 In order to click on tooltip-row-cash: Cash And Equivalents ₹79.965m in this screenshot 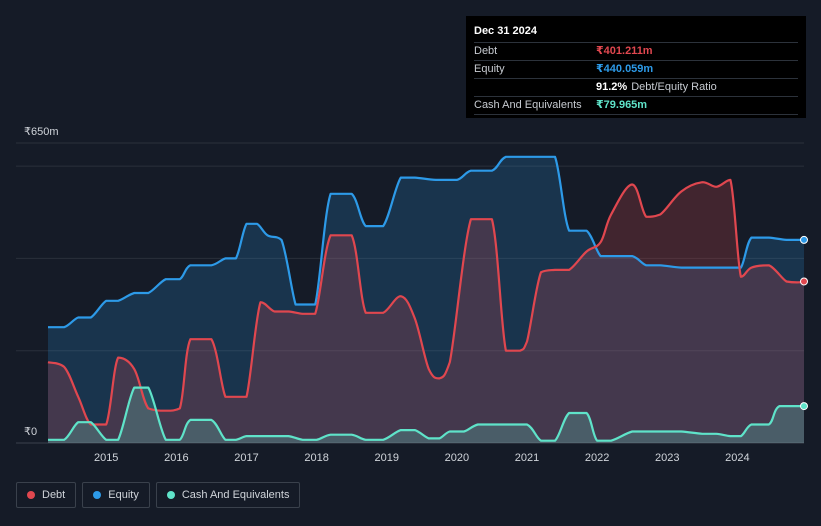, I will do `click(636, 106)`.